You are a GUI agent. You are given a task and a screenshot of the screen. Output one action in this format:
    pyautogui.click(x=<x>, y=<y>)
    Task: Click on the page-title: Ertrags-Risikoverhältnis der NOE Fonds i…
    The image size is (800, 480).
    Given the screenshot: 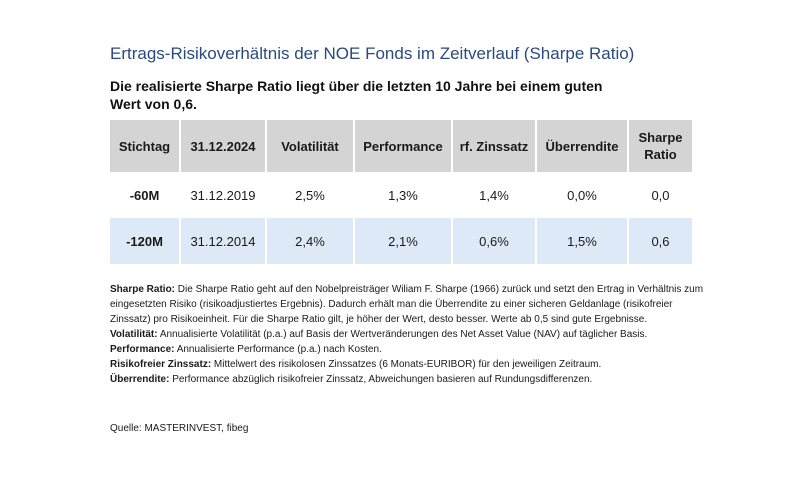 What is the action you would take?
    pyautogui.click(x=372, y=53)
    